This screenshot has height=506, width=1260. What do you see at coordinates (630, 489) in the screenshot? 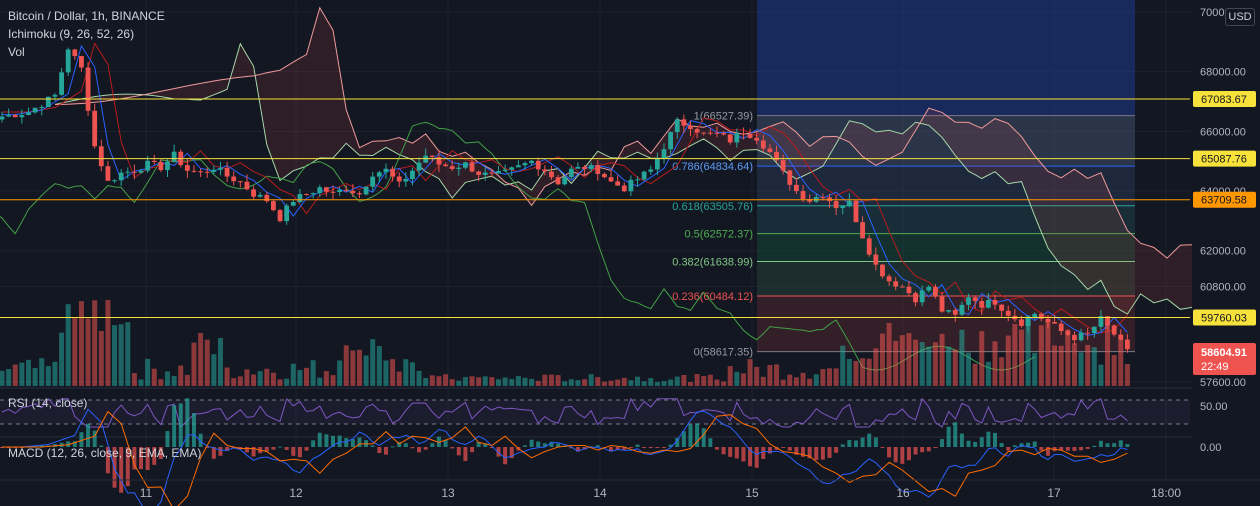
I see `time-axis: 11 12 13 14 15 16 17 18:00` at bounding box center [630, 489].